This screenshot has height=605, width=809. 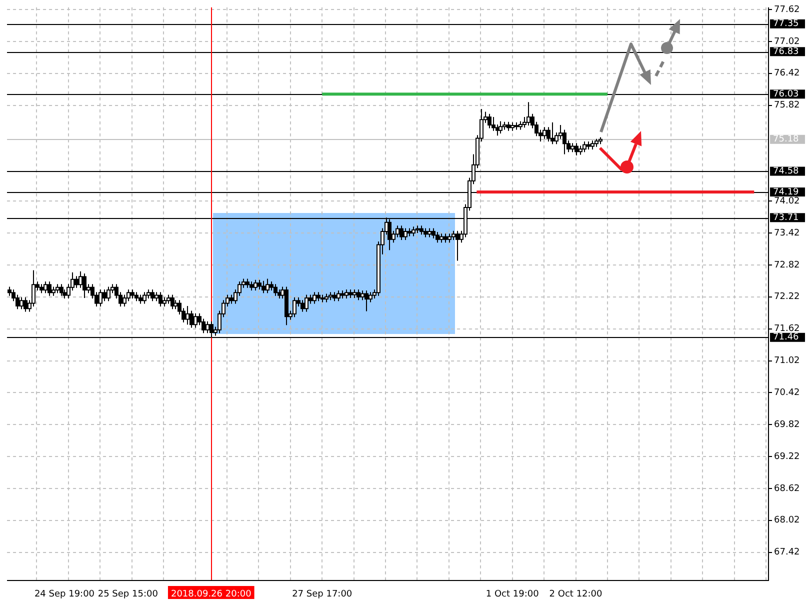 What do you see at coordinates (787, 393) in the screenshot?
I see `y-tick-label: 70.42` at bounding box center [787, 393].